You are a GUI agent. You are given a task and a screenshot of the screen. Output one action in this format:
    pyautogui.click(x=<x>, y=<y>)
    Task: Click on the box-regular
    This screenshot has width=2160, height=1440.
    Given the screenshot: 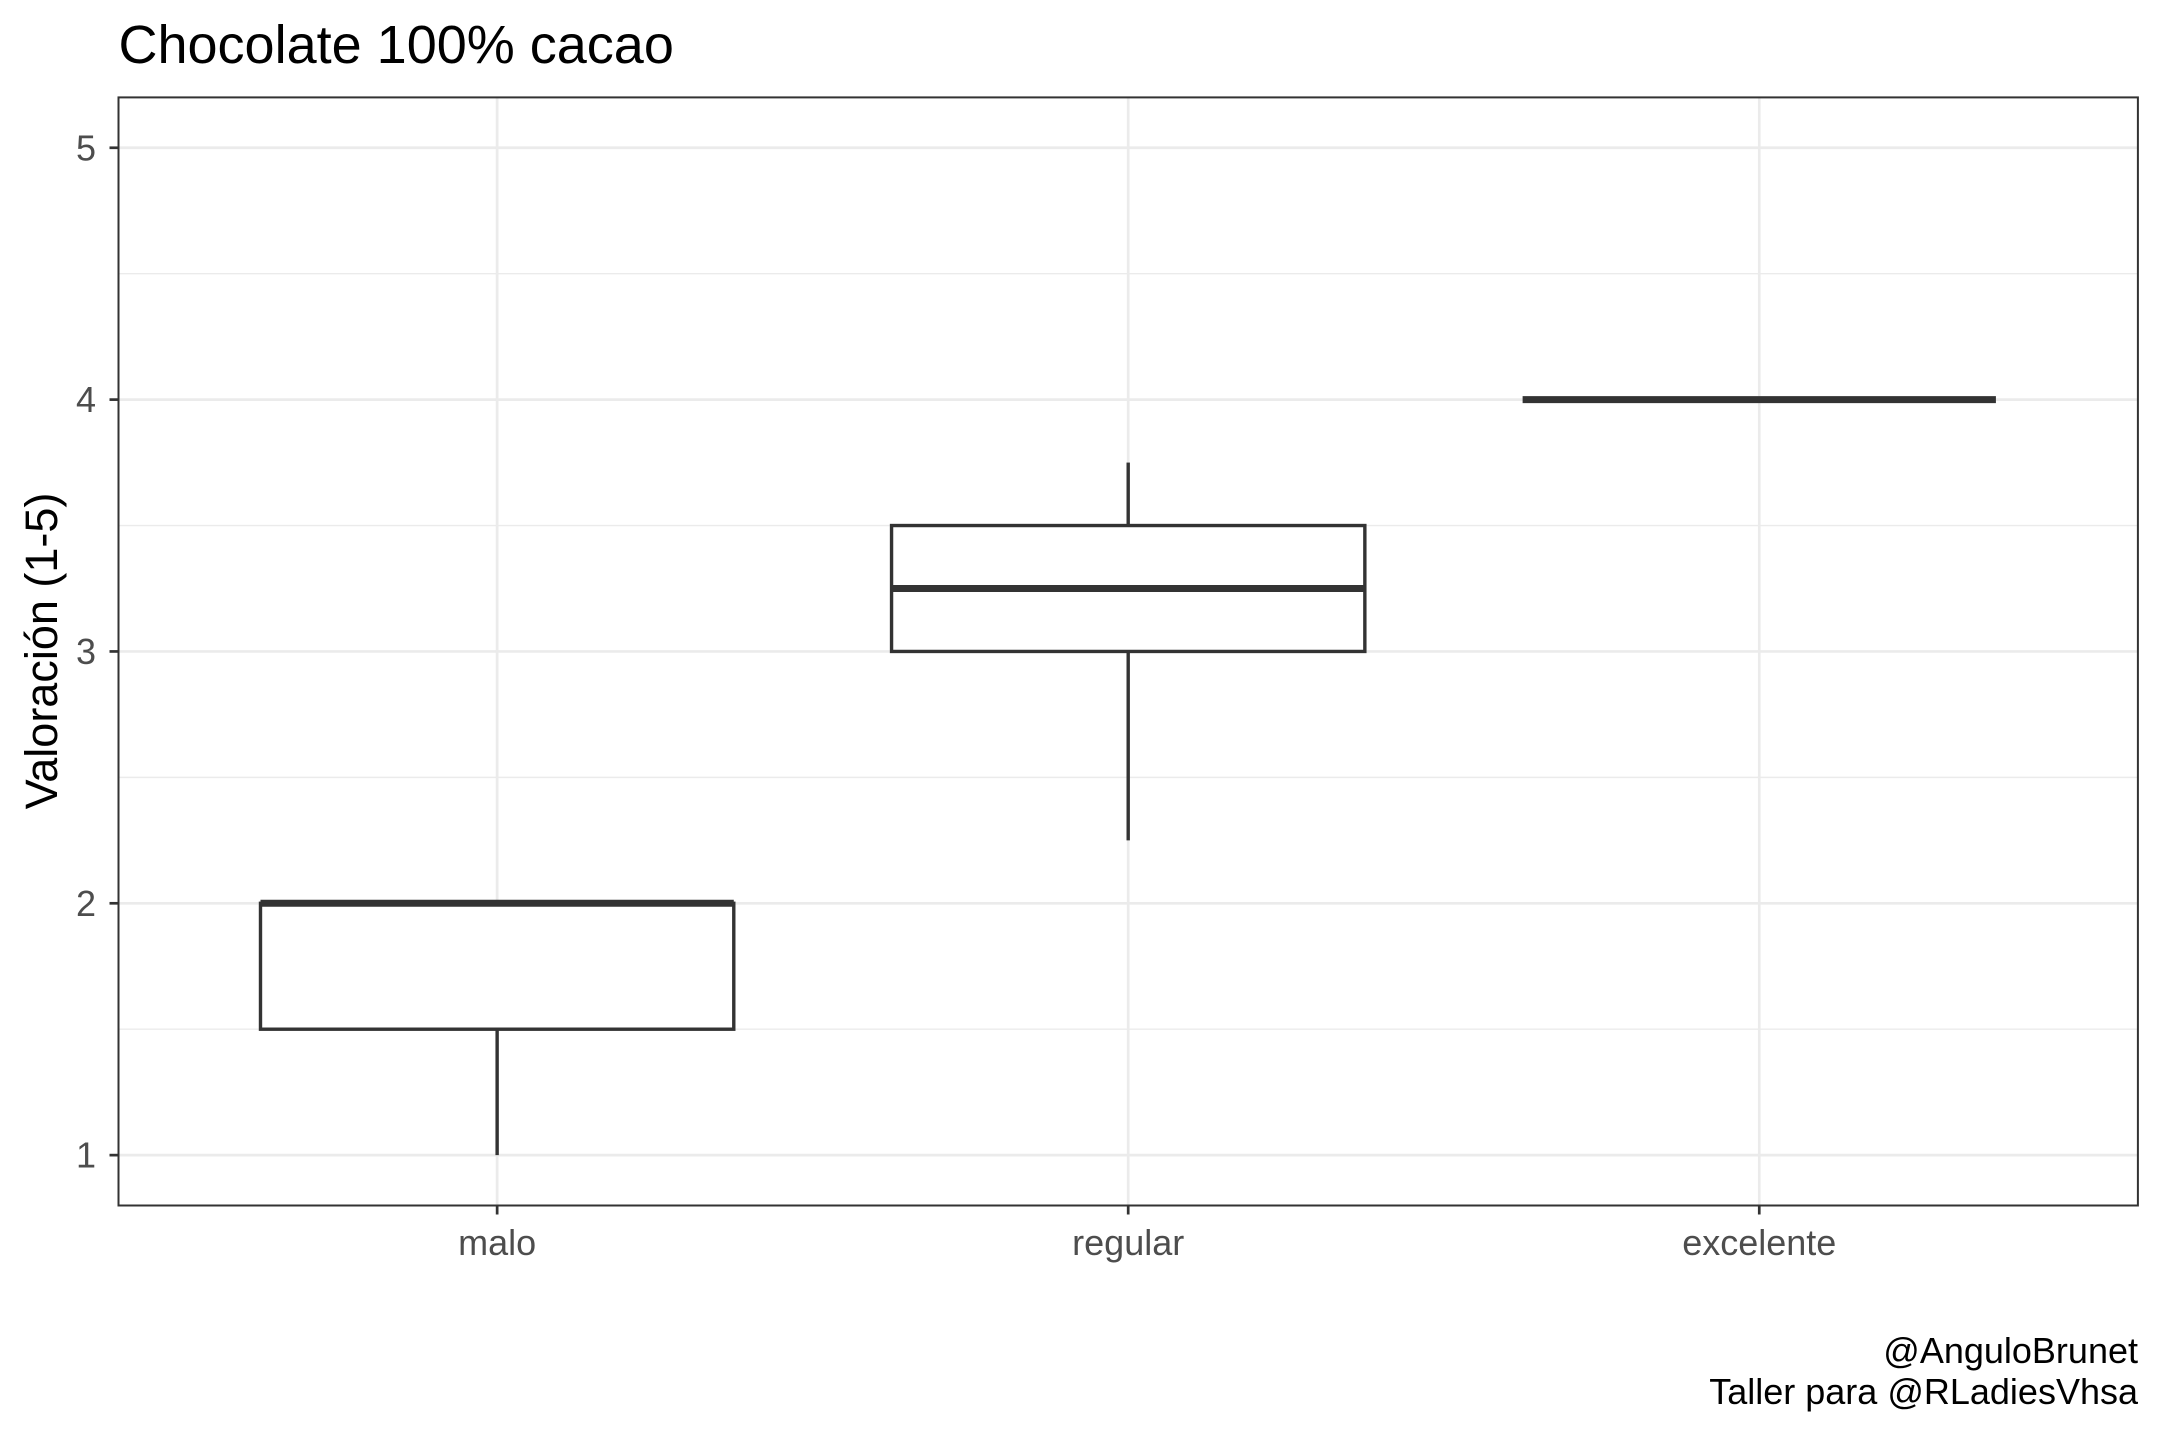 What is the action you would take?
    pyautogui.click(x=1128, y=651)
    